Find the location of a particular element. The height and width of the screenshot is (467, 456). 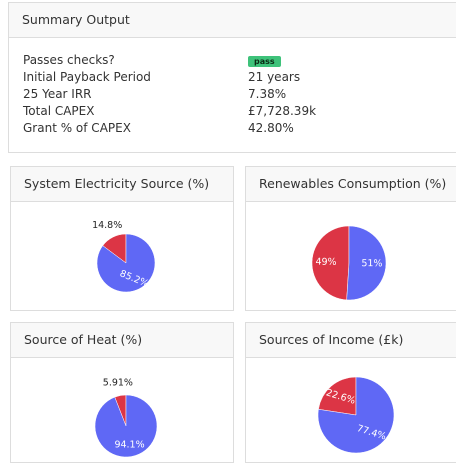

chart: 14.8%85.2% is located at coordinates (124, 256).